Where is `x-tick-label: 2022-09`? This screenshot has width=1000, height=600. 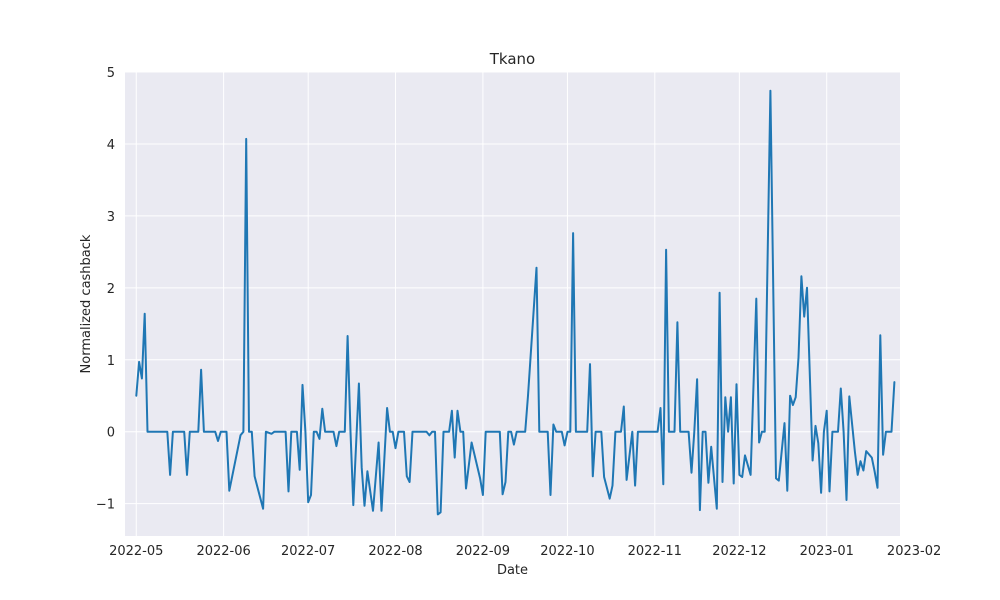 x-tick-label: 2022-09 is located at coordinates (483, 551).